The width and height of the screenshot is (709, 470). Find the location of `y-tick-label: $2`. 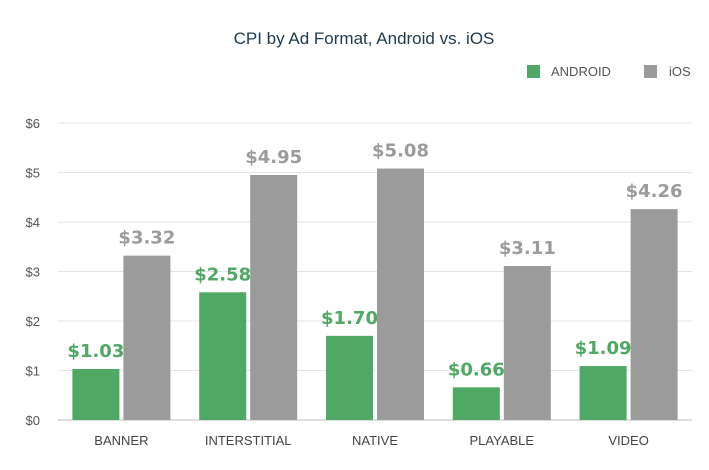

y-tick-label: $2 is located at coordinates (33, 321).